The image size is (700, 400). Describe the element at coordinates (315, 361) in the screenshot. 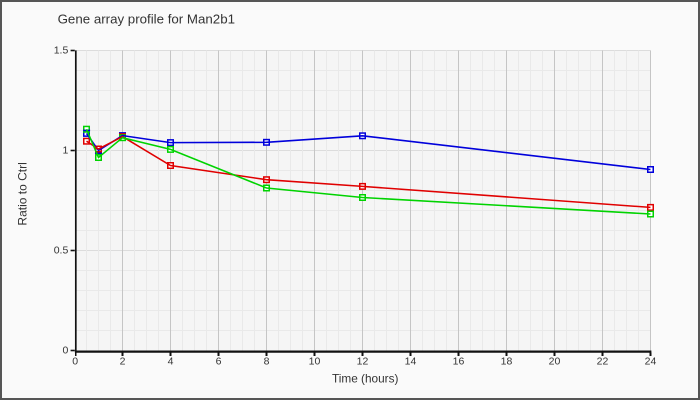

I see `svg-text: 10` at that location.